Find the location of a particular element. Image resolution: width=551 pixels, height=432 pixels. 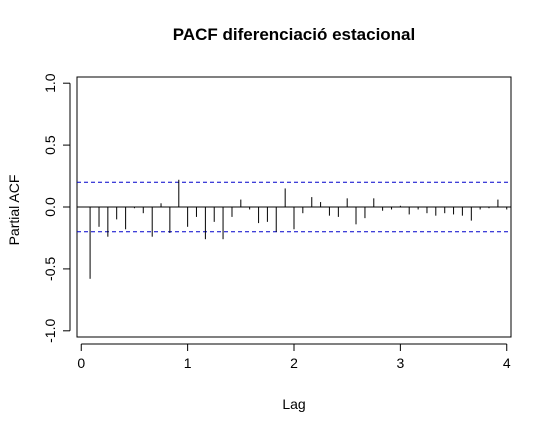

x-tick-label-3: 3 is located at coordinates (400, 363).